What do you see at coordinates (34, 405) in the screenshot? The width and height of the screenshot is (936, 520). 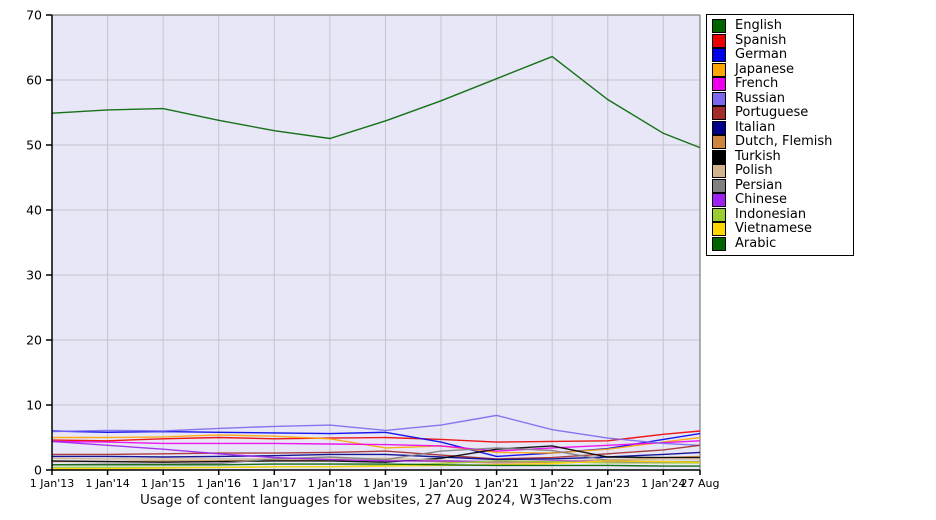 I see `y-axis-label: 10` at bounding box center [34, 405].